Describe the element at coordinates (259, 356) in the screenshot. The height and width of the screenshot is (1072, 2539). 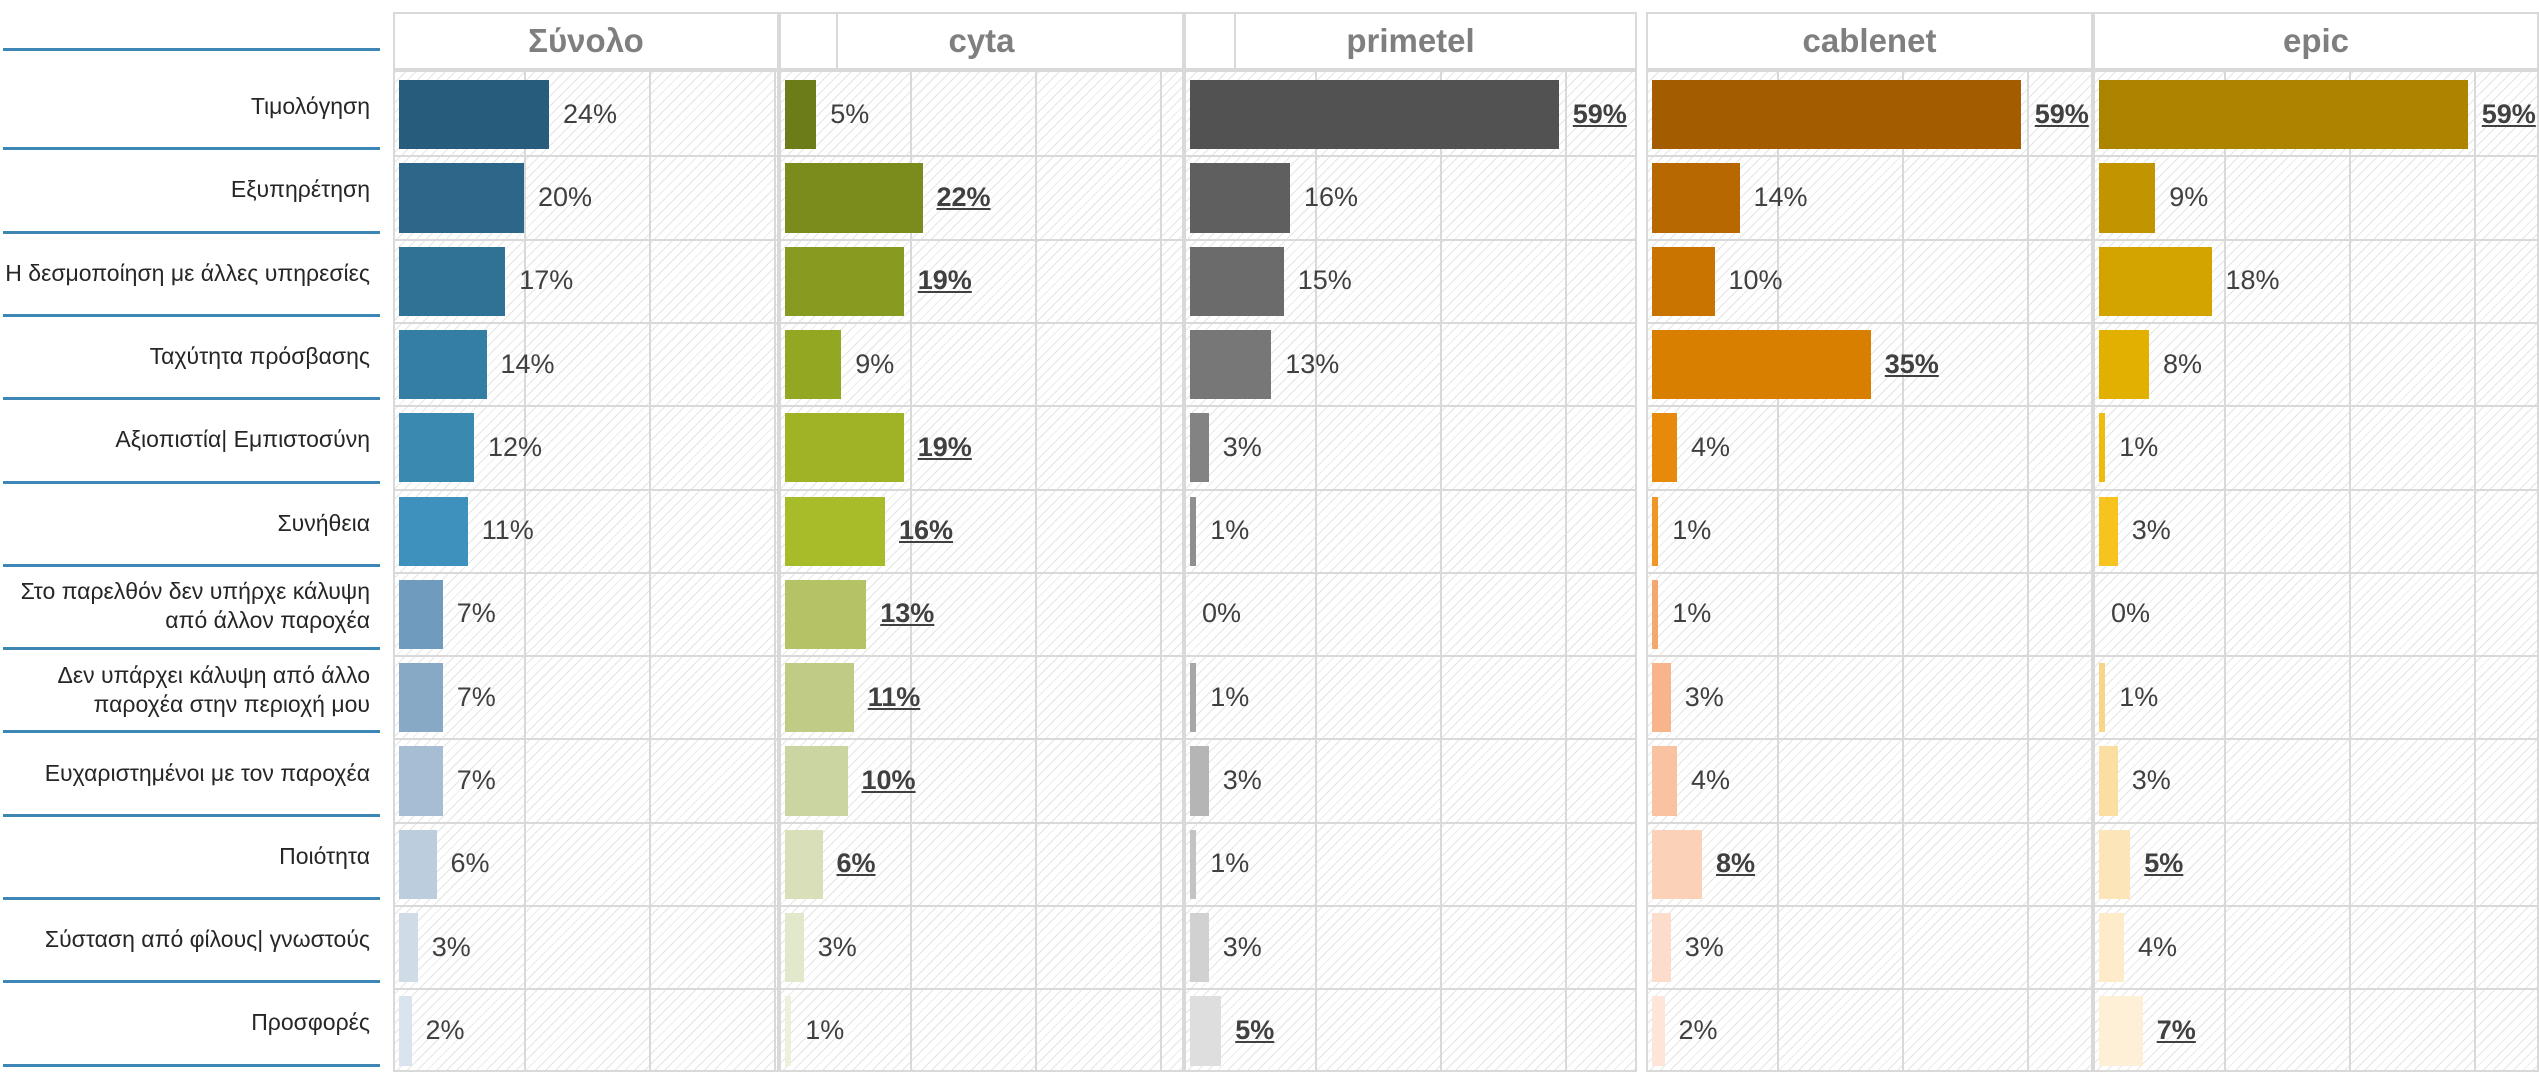
I see `category-label: Ταχύτητα πρόσβασης` at that location.